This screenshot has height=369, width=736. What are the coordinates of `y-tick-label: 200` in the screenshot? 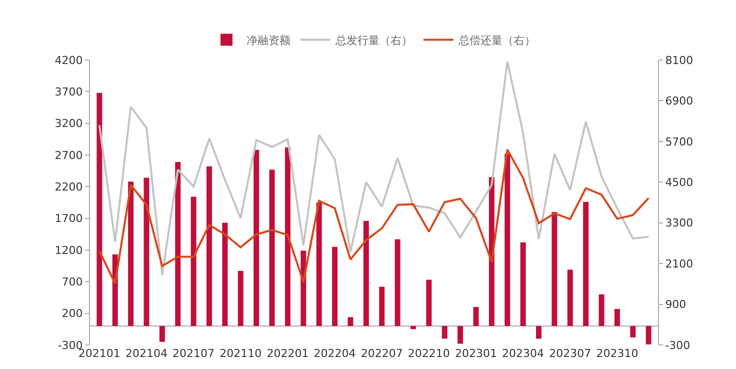 It's located at (72, 313).